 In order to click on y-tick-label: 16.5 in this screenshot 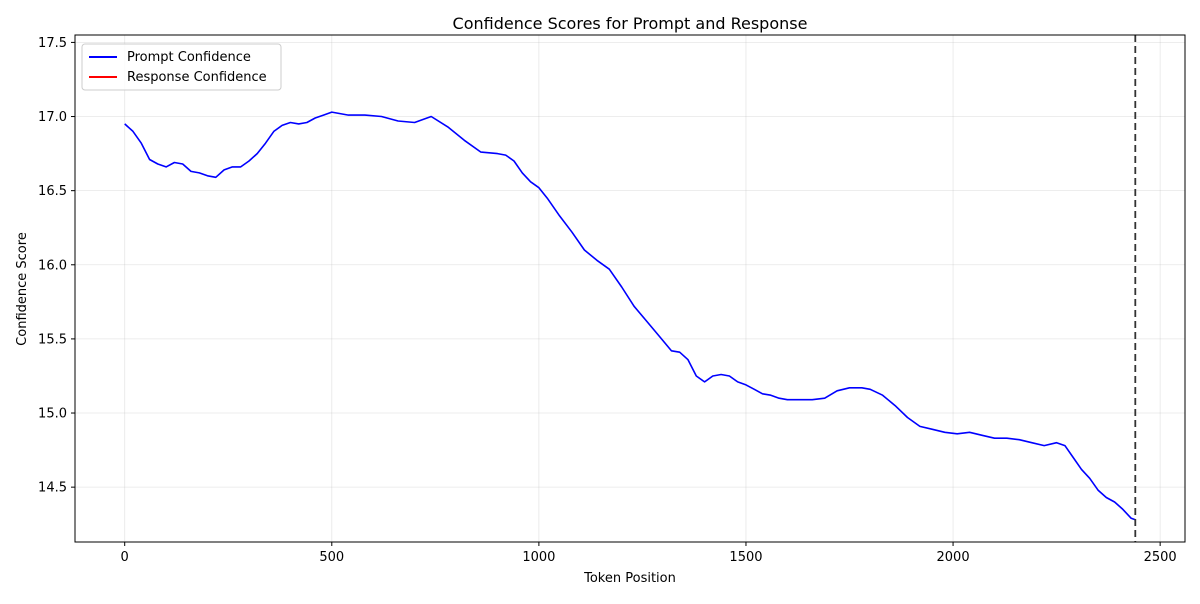, I will do `click(52, 191)`.